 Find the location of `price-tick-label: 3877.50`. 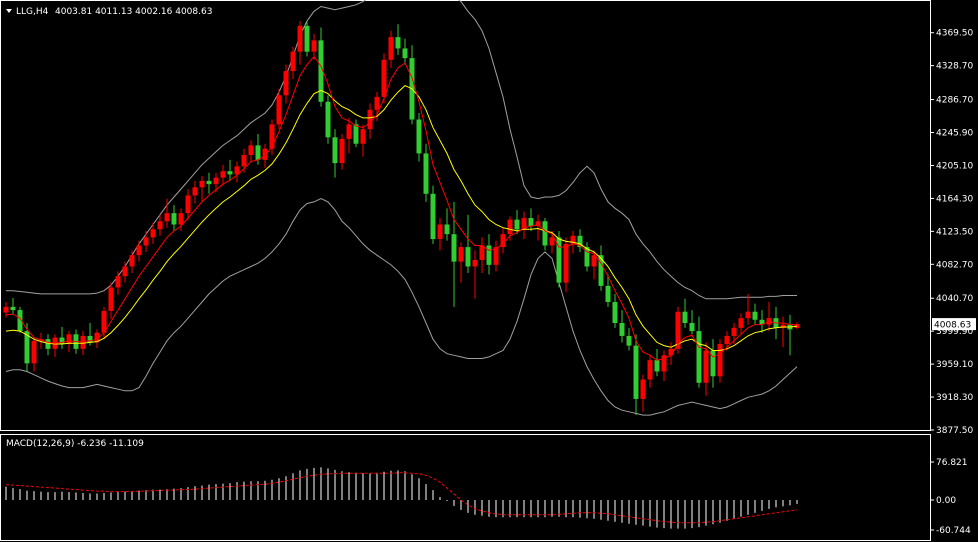

price-tick-label: 3877.50 is located at coordinates (954, 431).